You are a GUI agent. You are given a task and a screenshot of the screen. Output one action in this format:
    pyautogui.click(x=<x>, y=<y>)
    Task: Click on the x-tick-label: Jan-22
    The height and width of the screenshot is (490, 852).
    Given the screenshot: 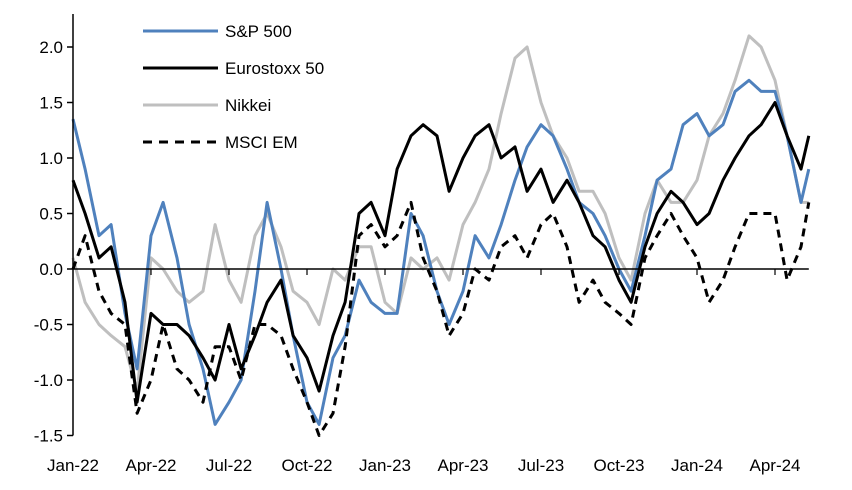 What is the action you would take?
    pyautogui.click(x=73, y=465)
    